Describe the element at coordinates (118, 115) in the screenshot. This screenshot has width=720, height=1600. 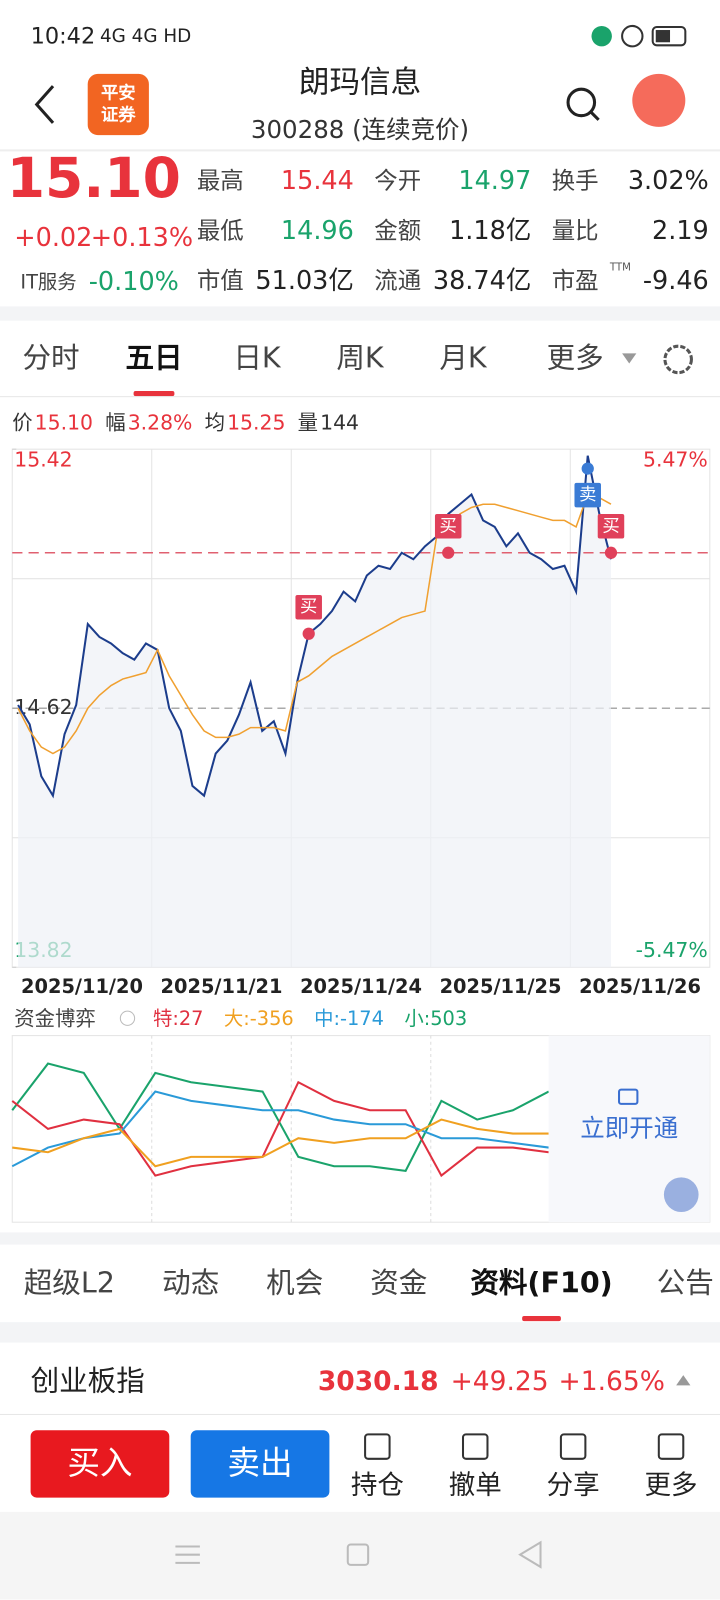
I see `logo-text: 证券` at that location.